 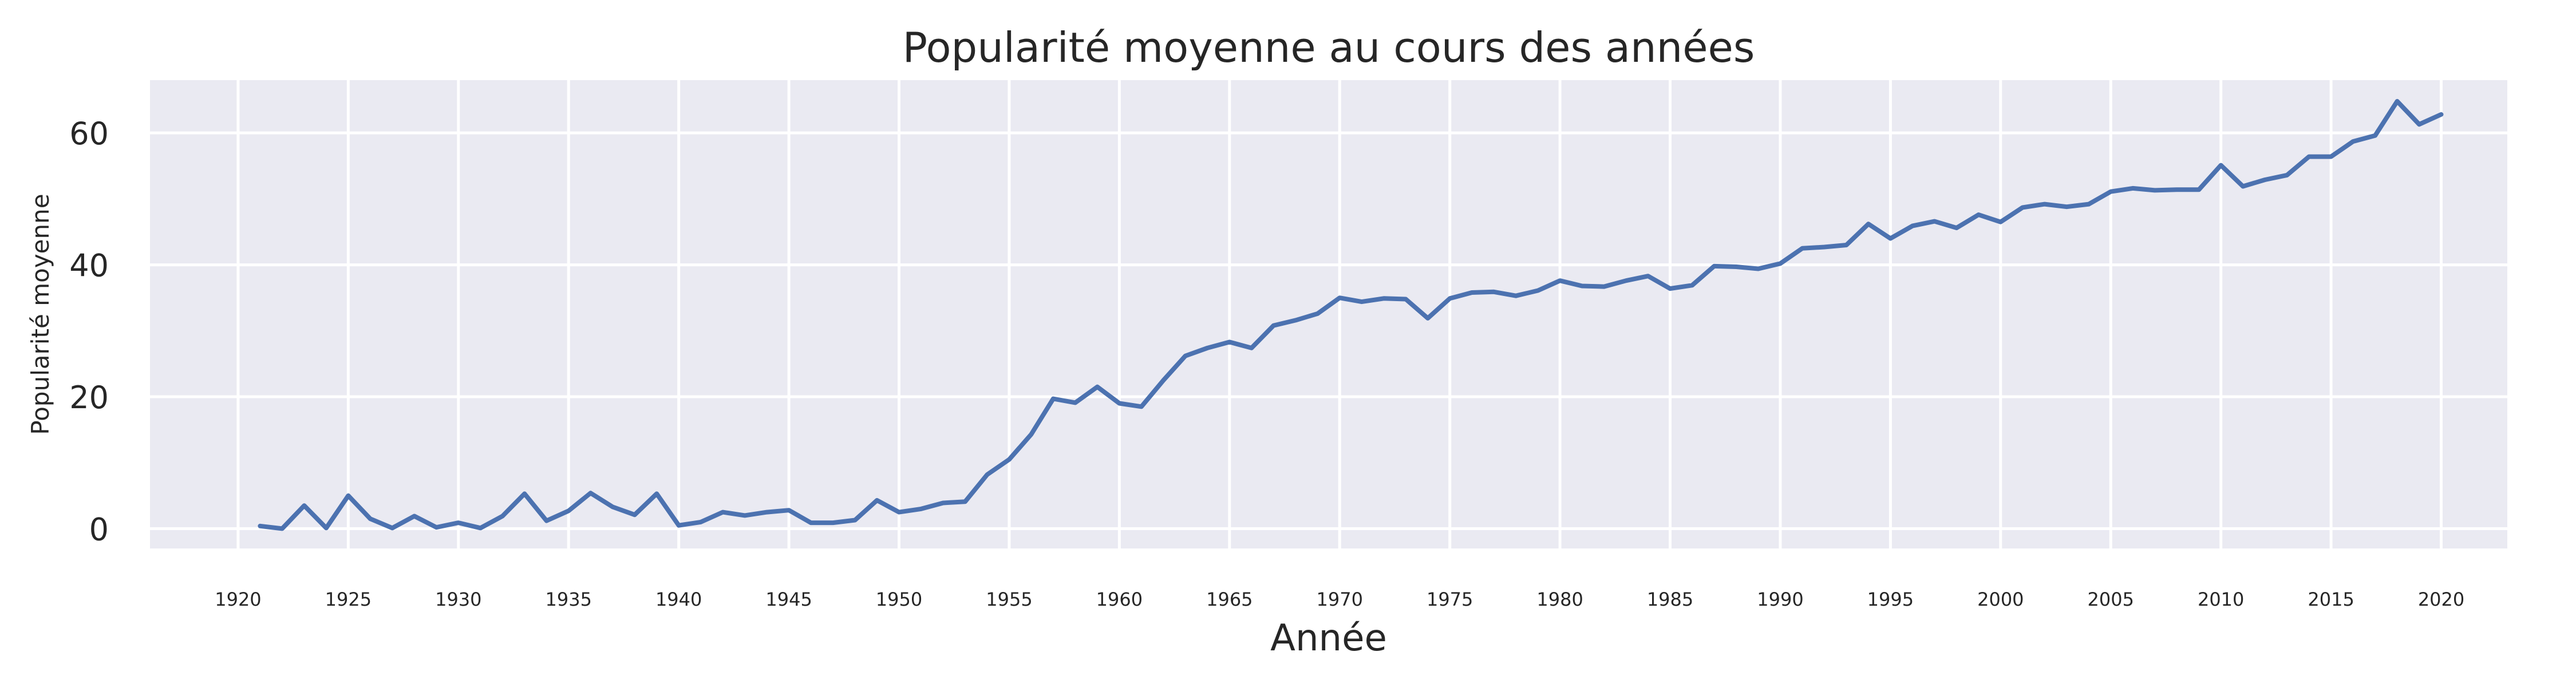 I want to click on x-tick-label: 2005, so click(x=2111, y=600).